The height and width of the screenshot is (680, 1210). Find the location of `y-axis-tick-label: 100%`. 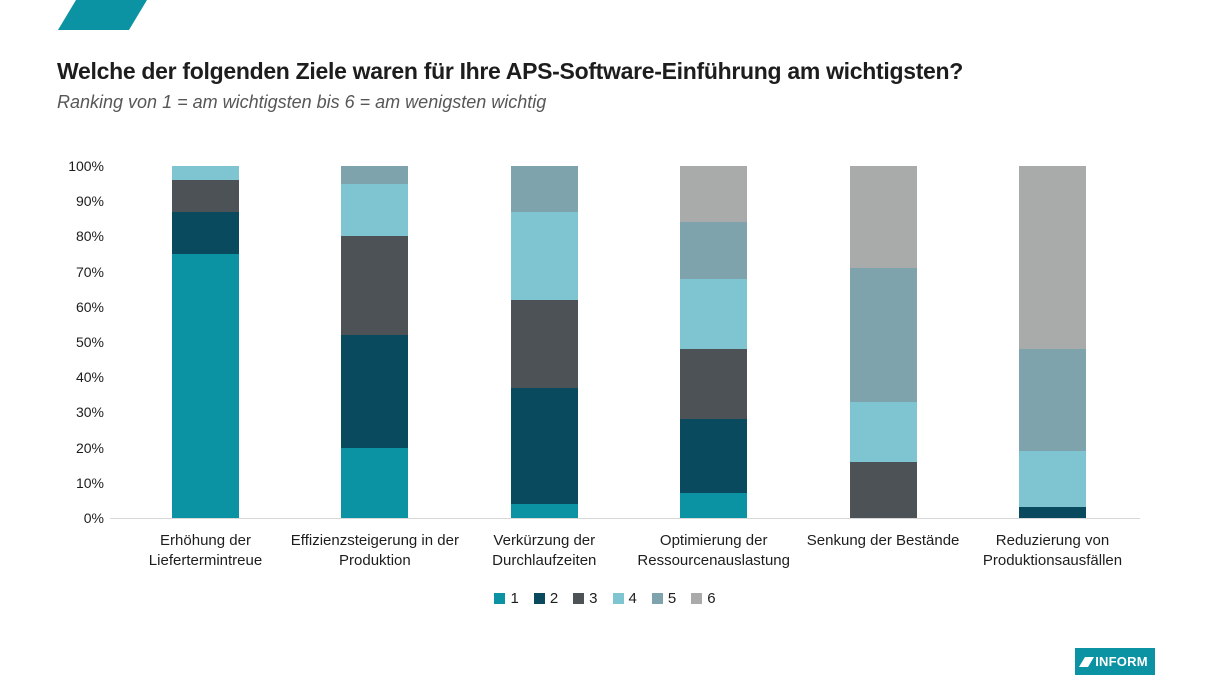

y-axis-tick-label: 100% is located at coordinates (86, 166).